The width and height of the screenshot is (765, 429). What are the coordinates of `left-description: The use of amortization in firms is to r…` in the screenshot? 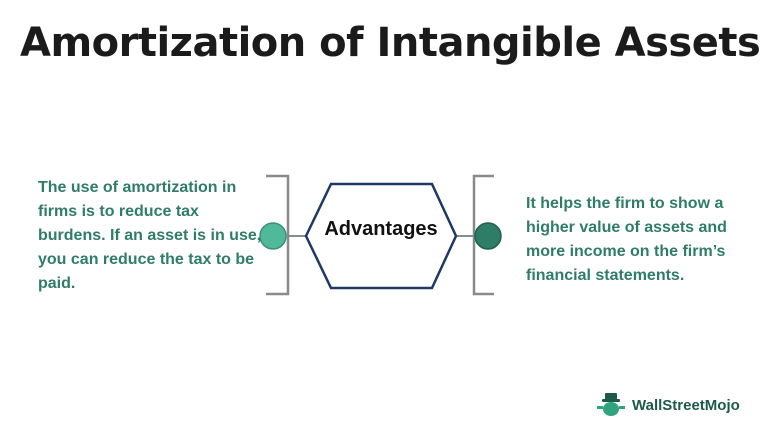 It's located at (150, 236).